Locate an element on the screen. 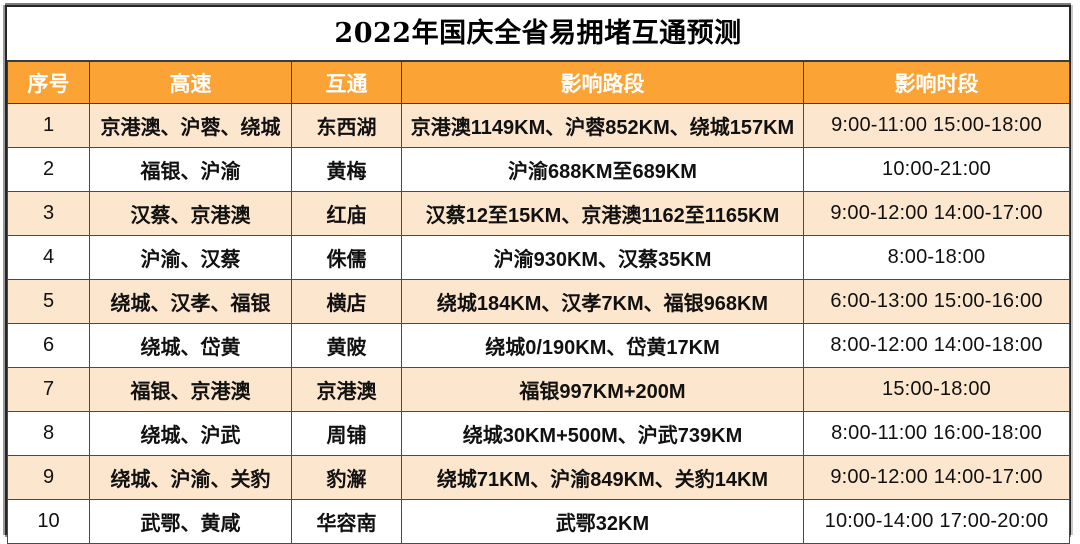  table-row: 2 福银、沪渝 黄梅 沪渝688KM至689KM 10:00-21:00 is located at coordinates (538, 169).